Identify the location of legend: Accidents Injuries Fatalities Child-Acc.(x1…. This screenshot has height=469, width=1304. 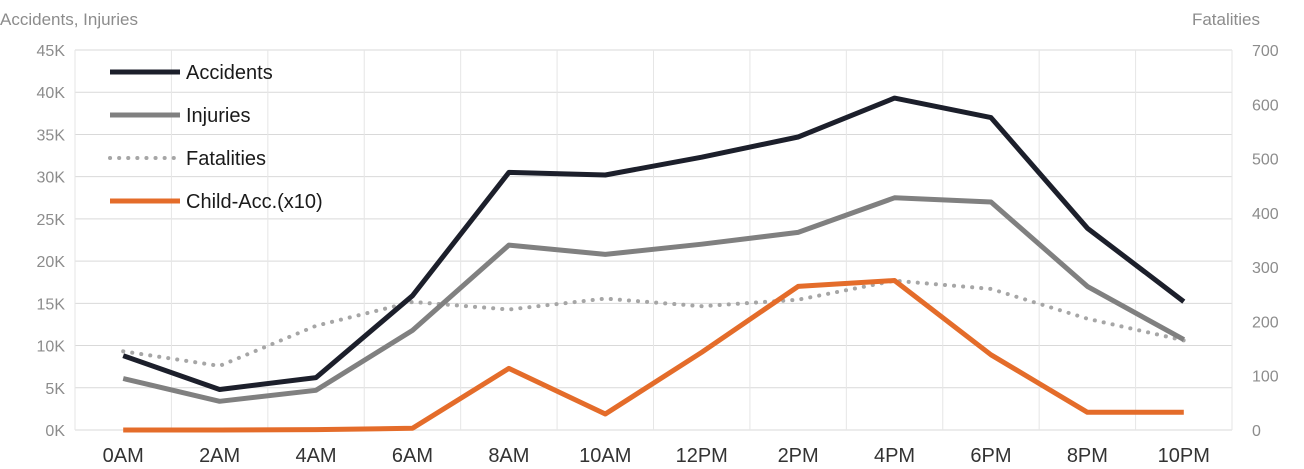
(215, 137).